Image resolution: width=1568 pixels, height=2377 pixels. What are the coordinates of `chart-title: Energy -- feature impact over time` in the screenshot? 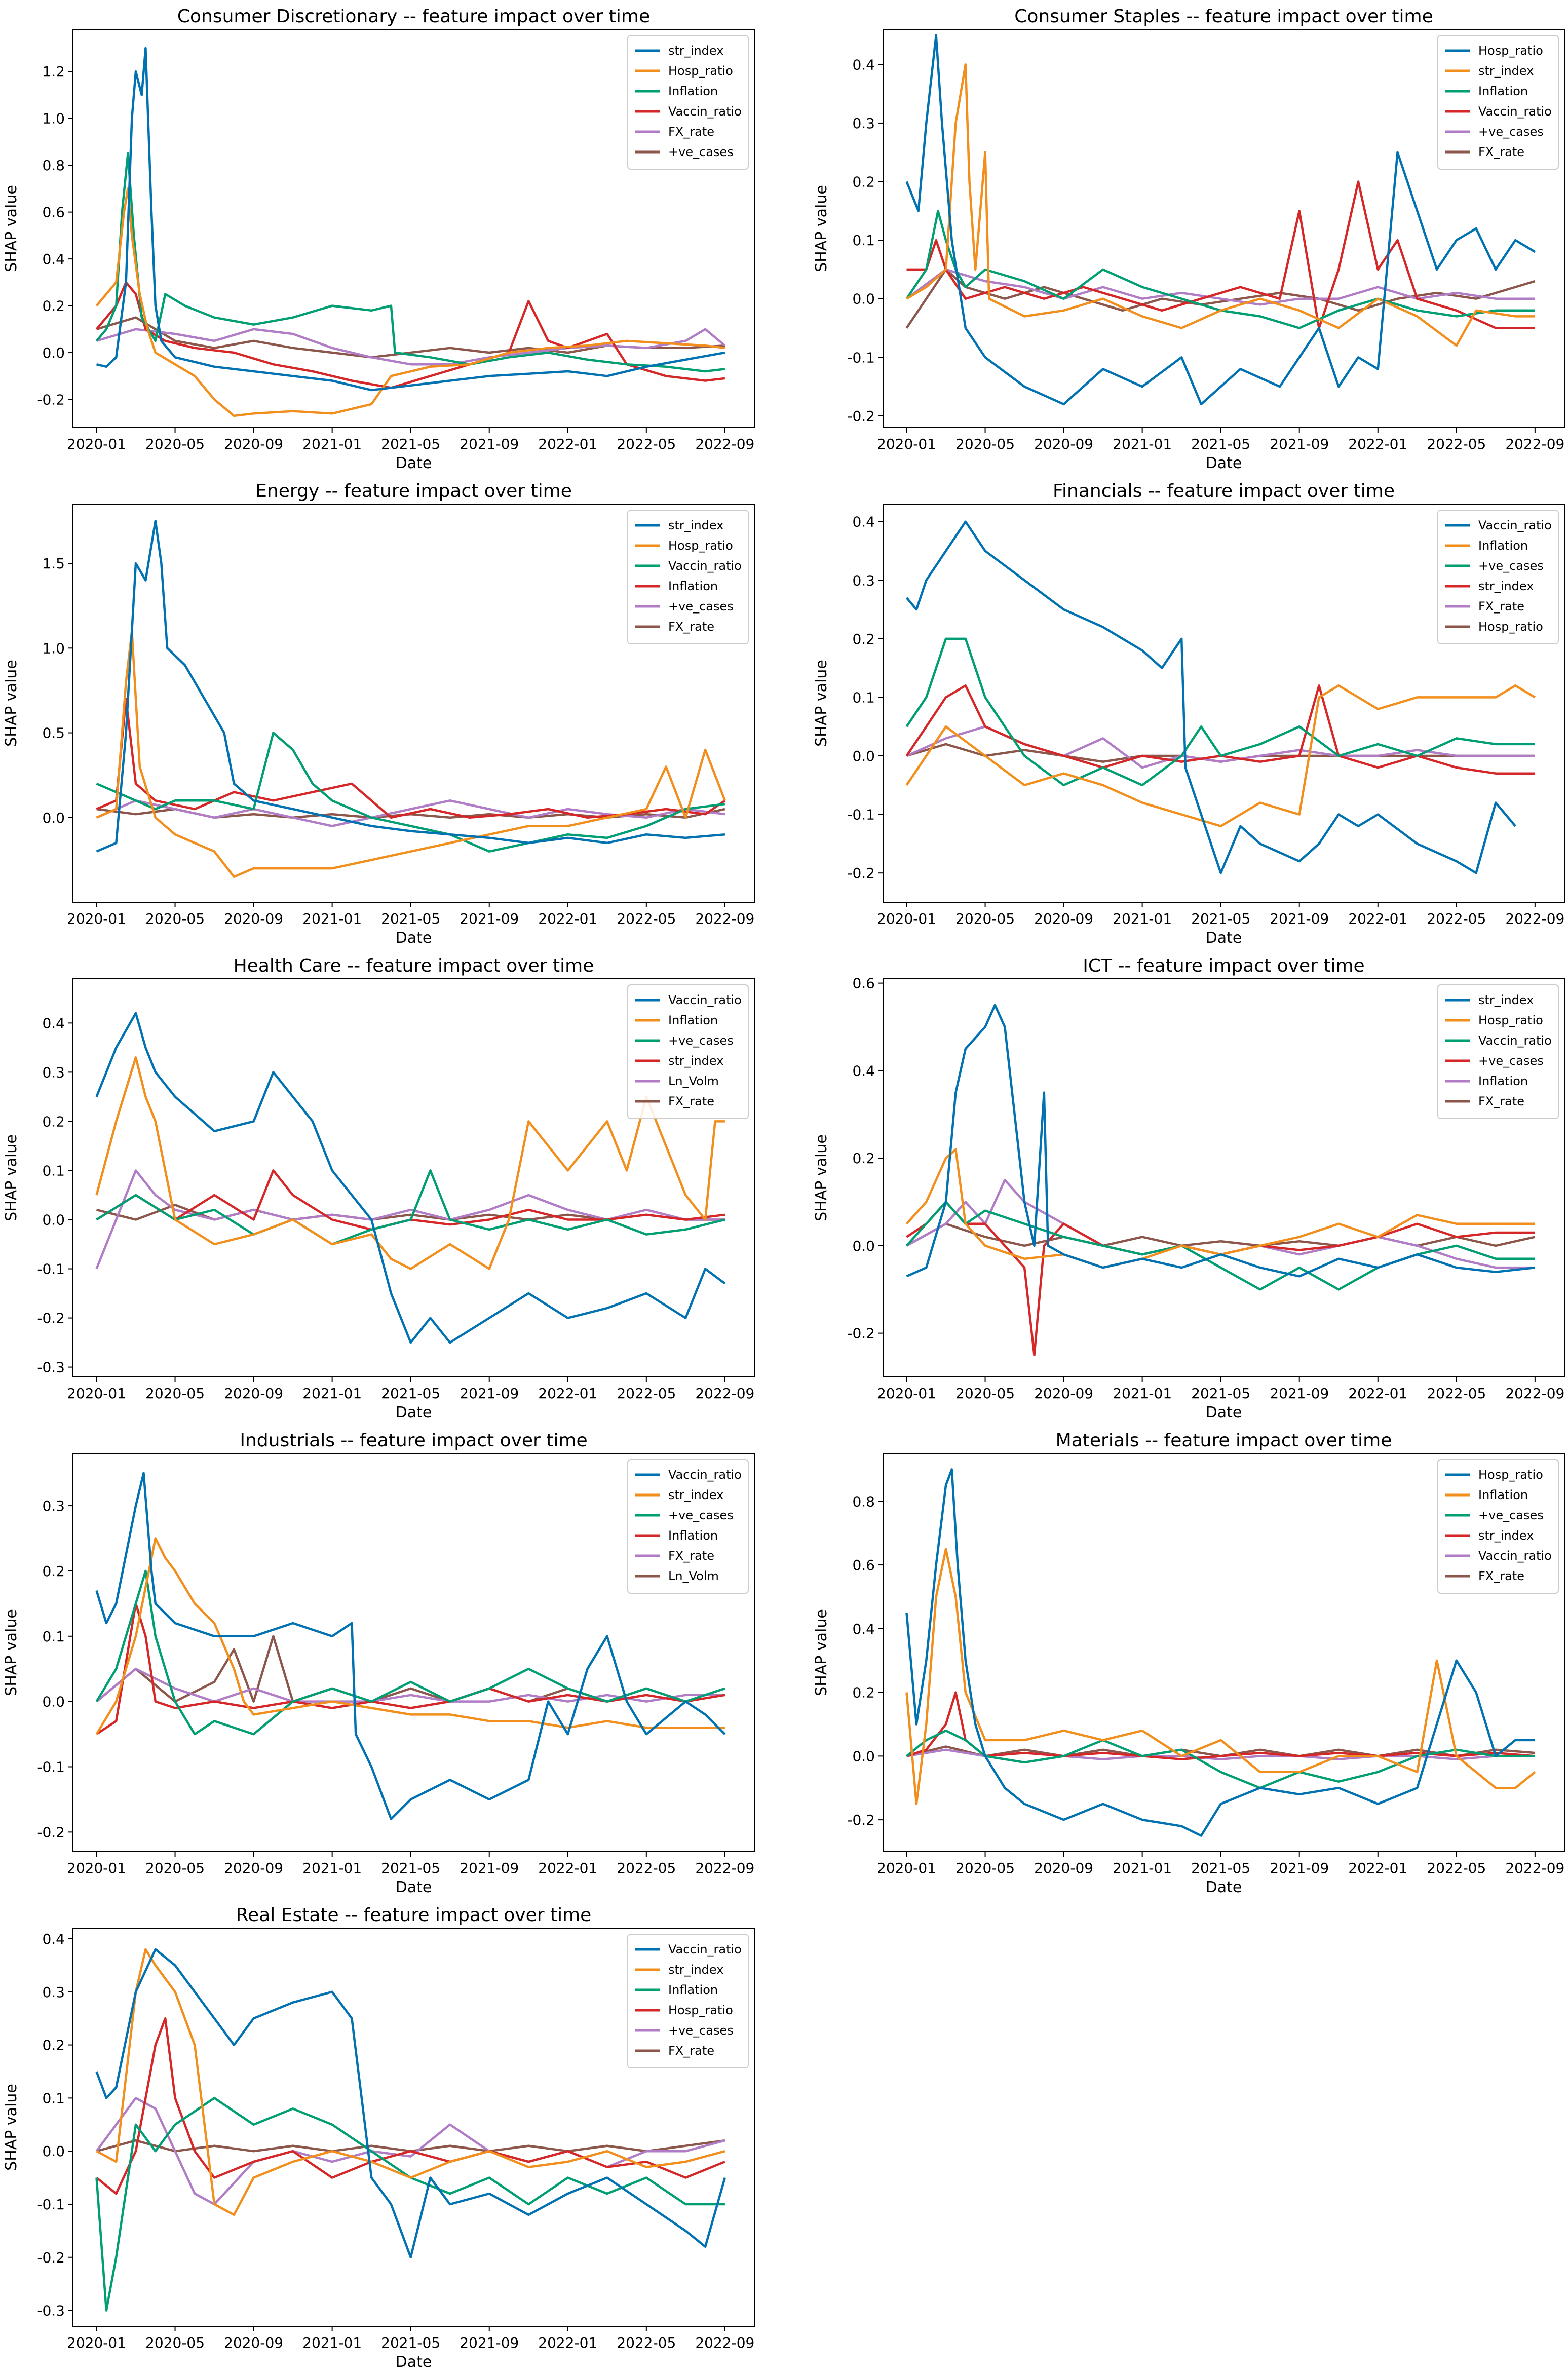 It's located at (413, 492).